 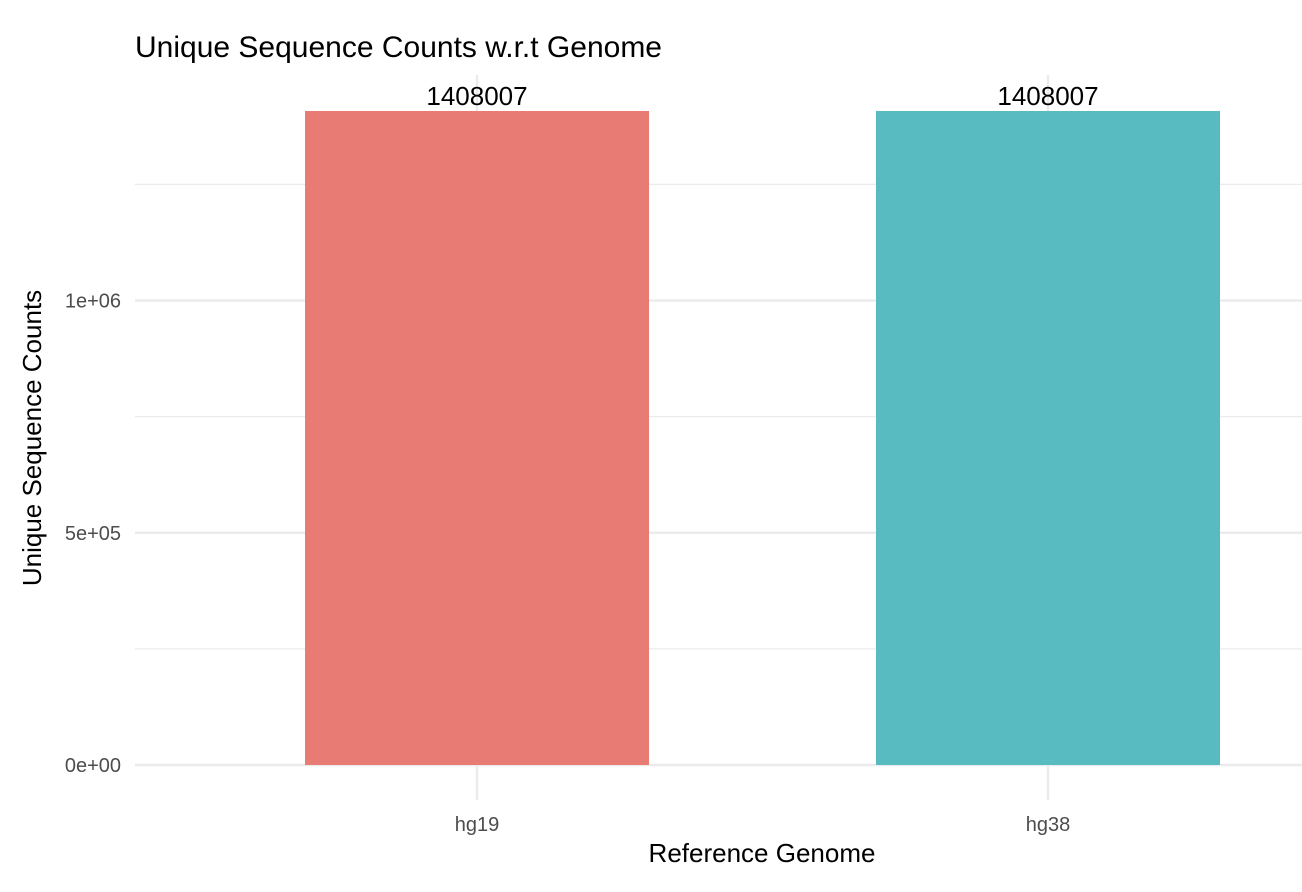 What do you see at coordinates (477, 825) in the screenshot?
I see `x-tick-label-hg19: hg19` at bounding box center [477, 825].